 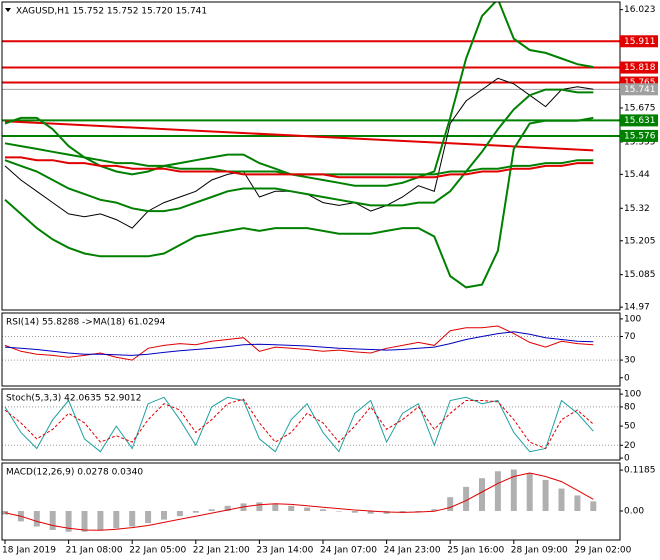 I want to click on x-tick-label: 29 Jan 02:00, so click(x=602, y=551).